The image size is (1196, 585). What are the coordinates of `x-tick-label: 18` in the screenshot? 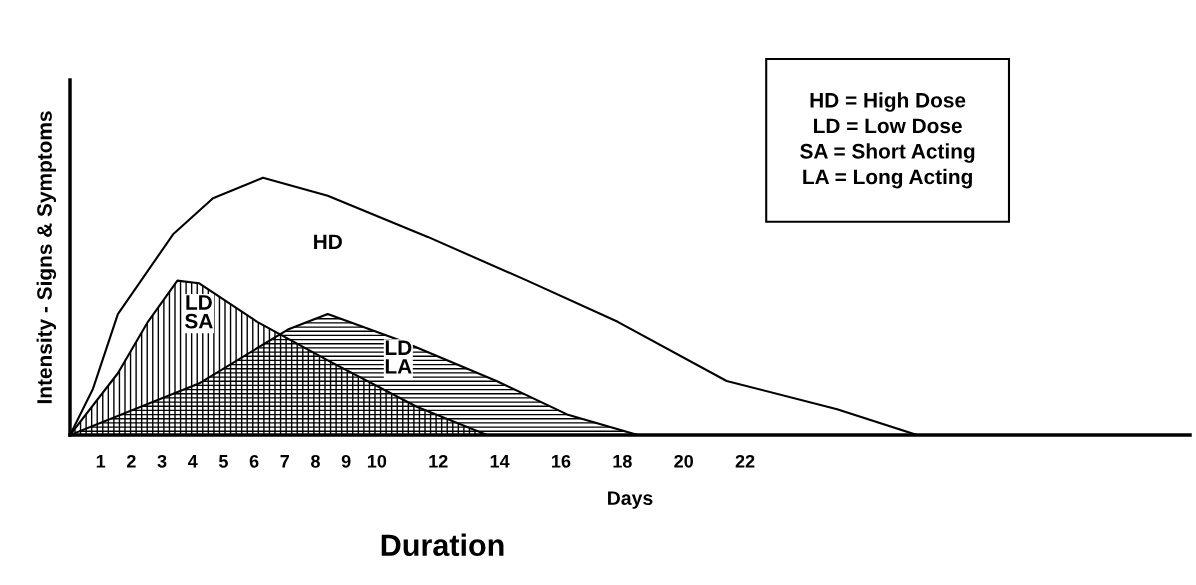 It's located at (622, 461).